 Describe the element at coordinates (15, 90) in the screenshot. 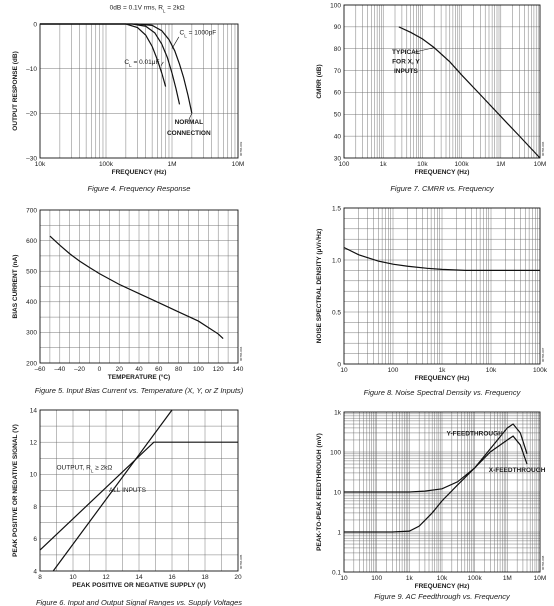

I see `fig4-y-axis-label: OUTPUT RESPONSE (dB)` at that location.